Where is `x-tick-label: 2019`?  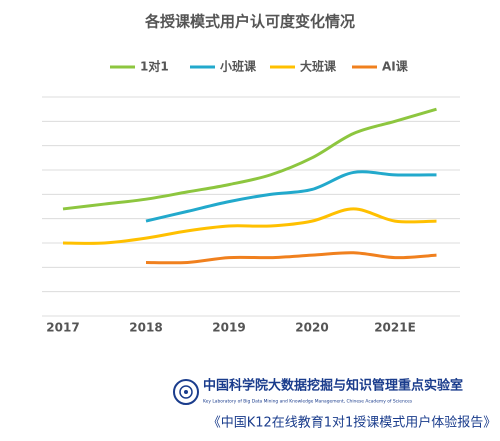
x-tick-label: 2019 is located at coordinates (228, 328).